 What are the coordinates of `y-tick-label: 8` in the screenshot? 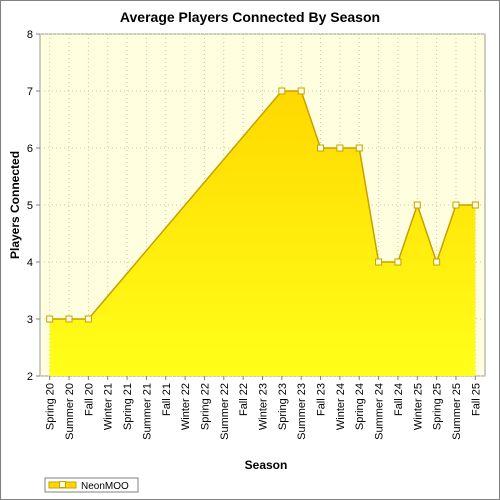 It's located at (30, 35).